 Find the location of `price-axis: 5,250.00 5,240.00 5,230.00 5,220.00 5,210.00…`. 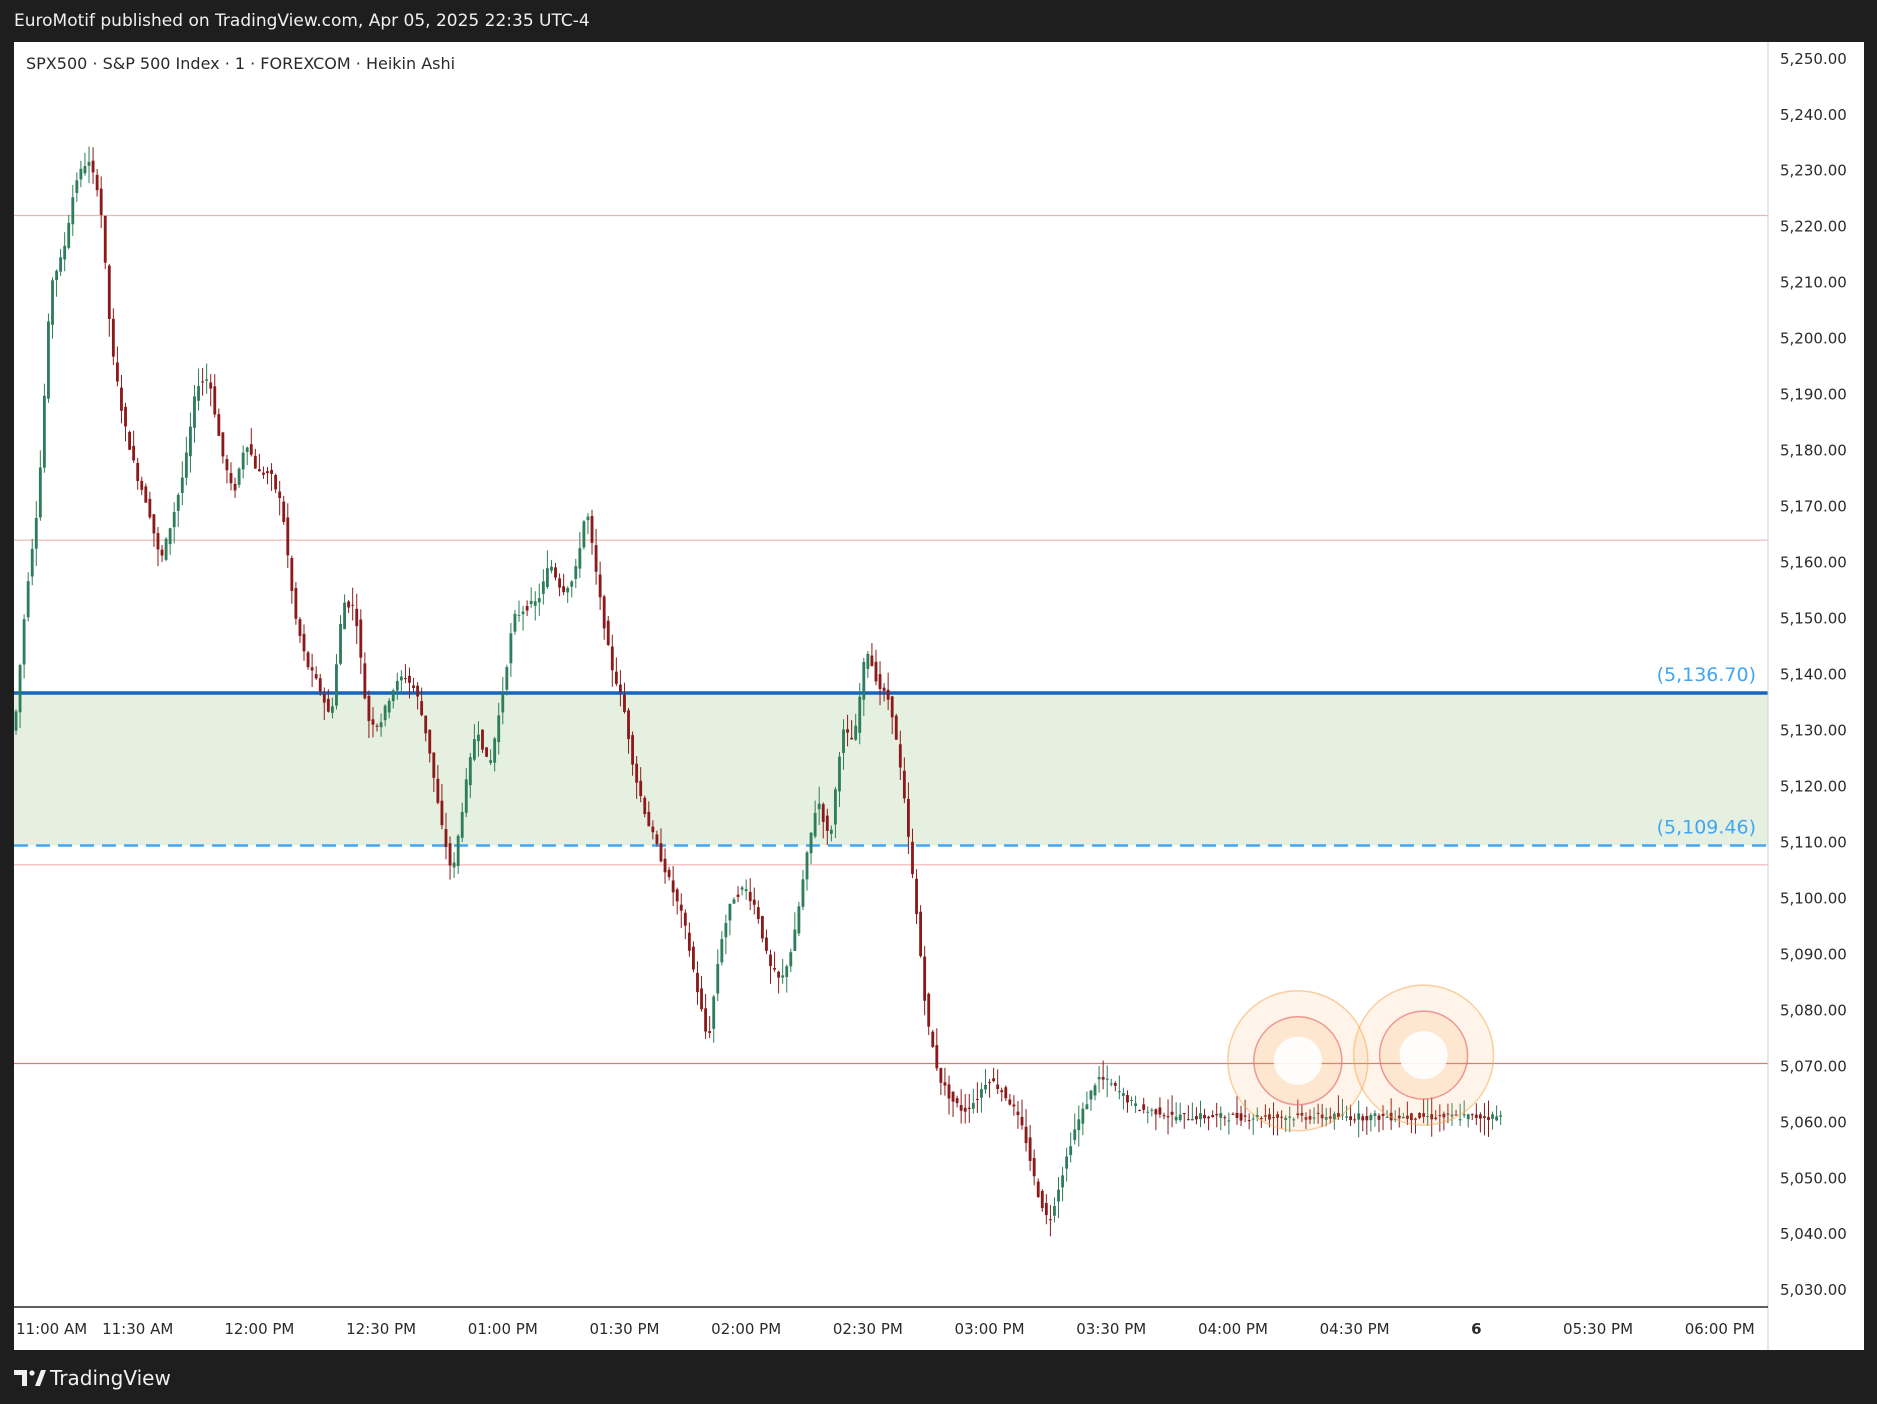

price-axis: 5,250.00 5,240.00 5,230.00 5,220.00 5,210.00… is located at coordinates (1813, 674).